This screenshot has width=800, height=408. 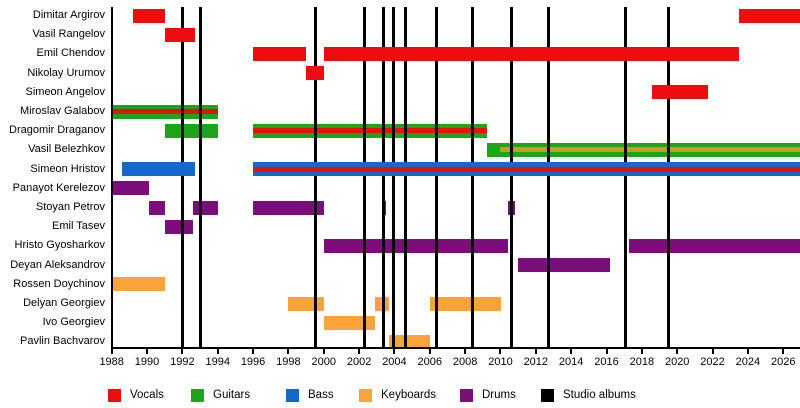 I want to click on legend-label: Drums, so click(x=499, y=395).